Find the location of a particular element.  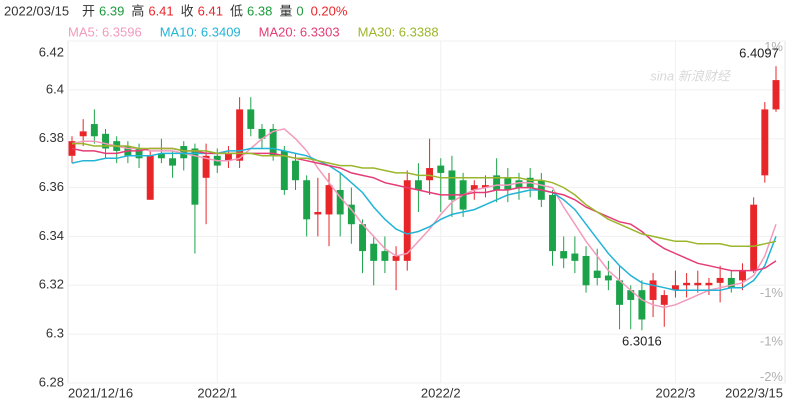

header-value: 0 is located at coordinates (299, 10).